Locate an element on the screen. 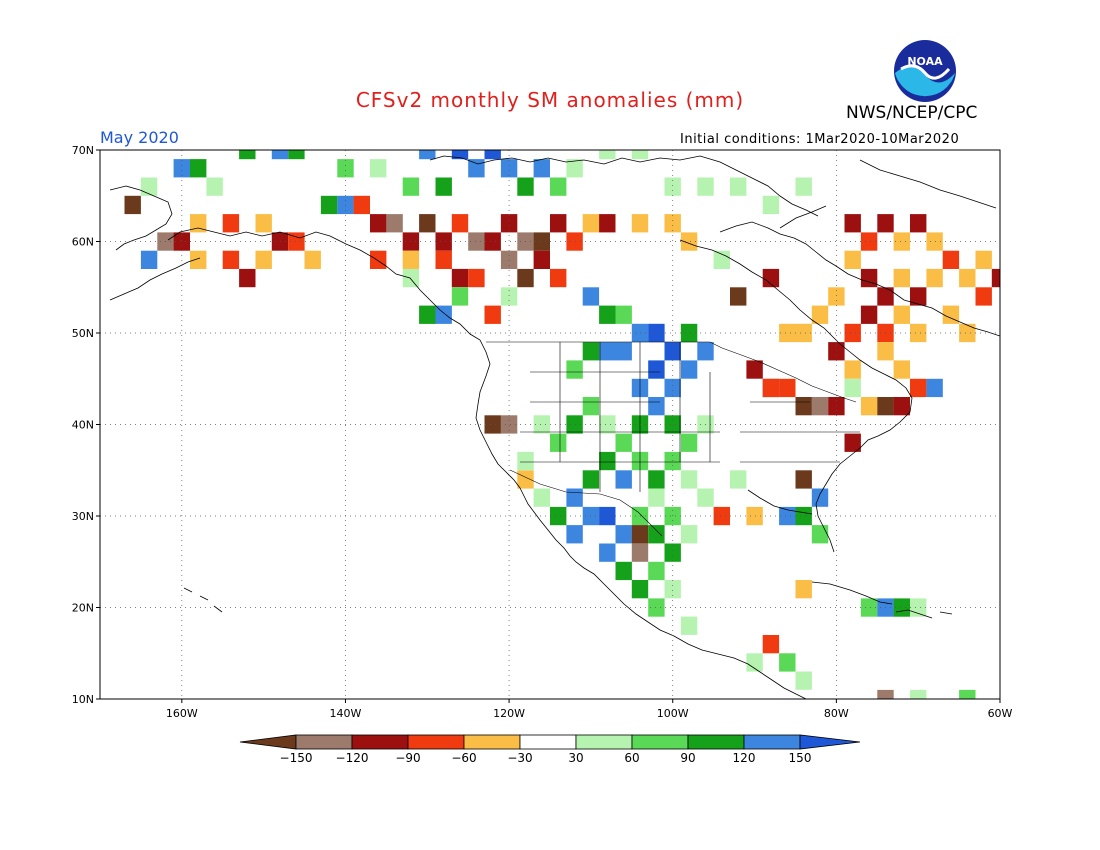  x-tick-label: 160W is located at coordinates (182, 713).